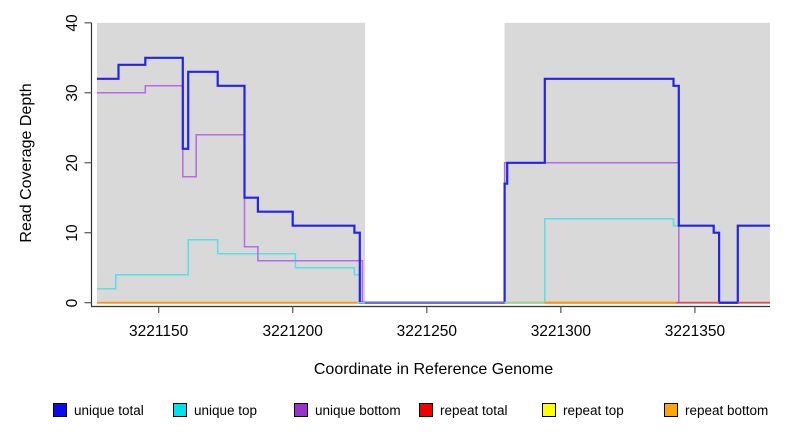 This screenshot has height=432, width=792. Describe the element at coordinates (695, 331) in the screenshot. I see `x-tick-label: 3221350` at that location.